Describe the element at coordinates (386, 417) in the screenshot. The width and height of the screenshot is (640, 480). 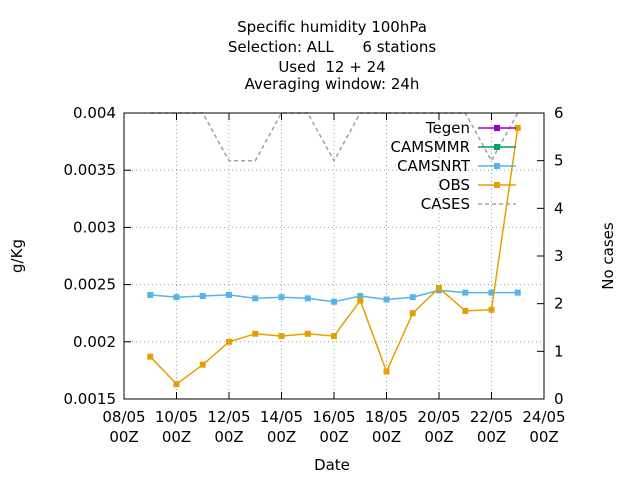
I see `x-tick-label: 18/05` at that location.